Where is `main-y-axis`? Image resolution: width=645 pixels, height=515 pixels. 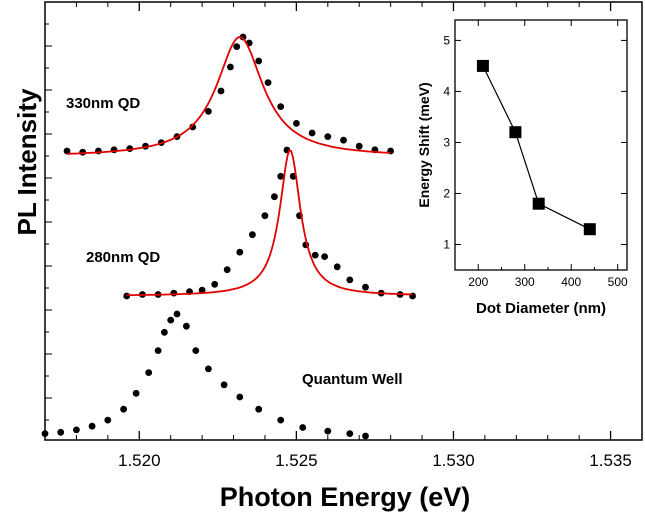 main-y-axis is located at coordinates (48, 222).